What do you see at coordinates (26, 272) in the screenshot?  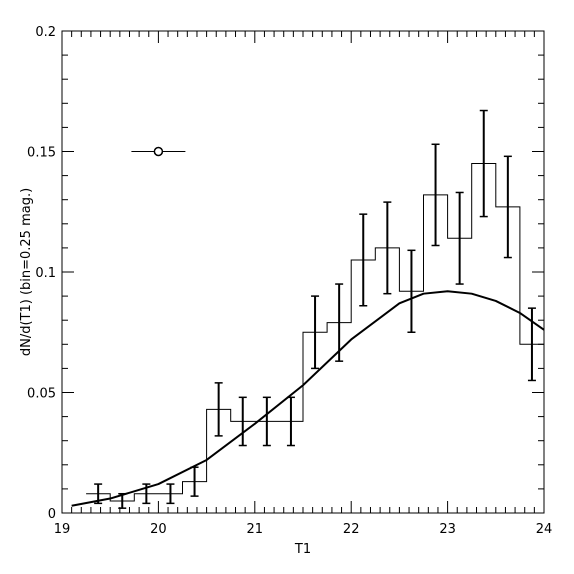 I see `y-axis-title: dN/d(T1) (bin=0.25 mag.)` at bounding box center [26, 272].